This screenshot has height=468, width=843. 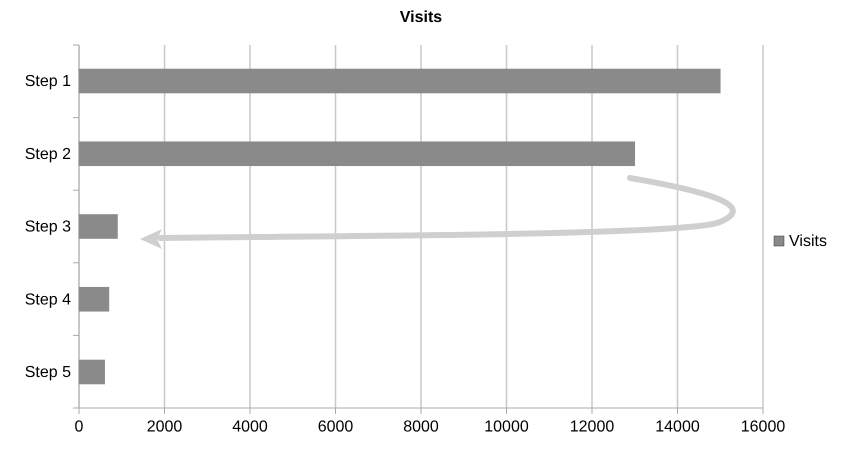 What do you see at coordinates (421, 17) in the screenshot?
I see `chart-title: Visits` at bounding box center [421, 17].